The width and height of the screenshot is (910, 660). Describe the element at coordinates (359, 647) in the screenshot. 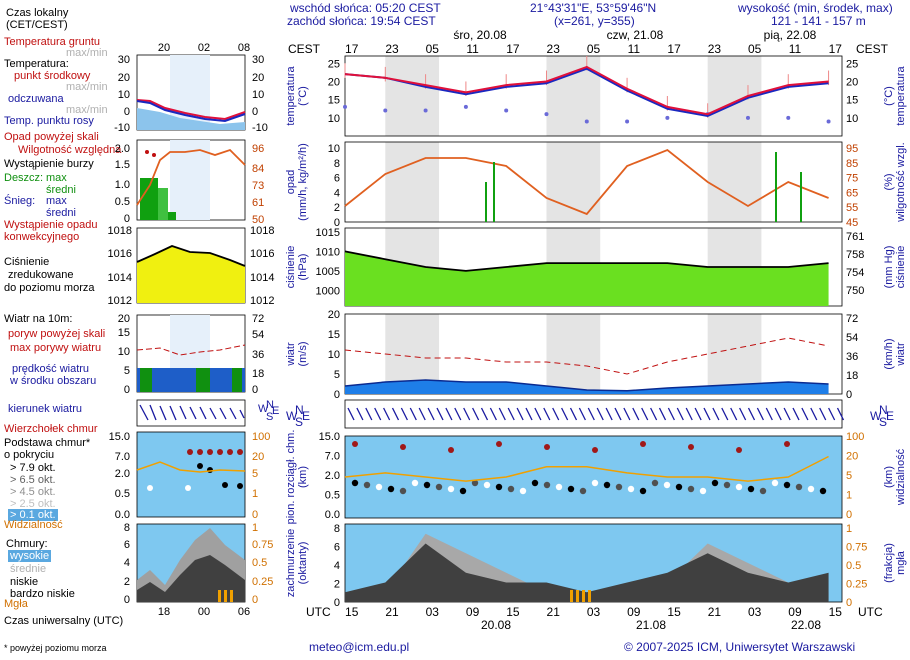

I see `footer-email: meteo@icm.edu.pl` at that location.